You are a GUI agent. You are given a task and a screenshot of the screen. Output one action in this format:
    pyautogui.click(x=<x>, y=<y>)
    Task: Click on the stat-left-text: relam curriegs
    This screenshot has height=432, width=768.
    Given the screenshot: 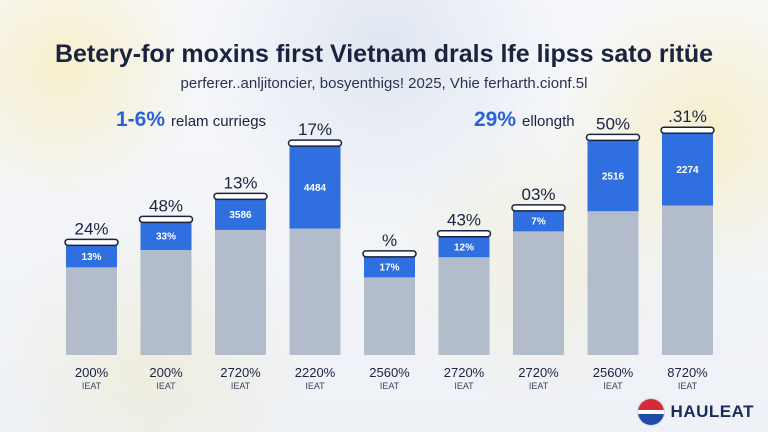 What is the action you would take?
    pyautogui.click(x=219, y=121)
    